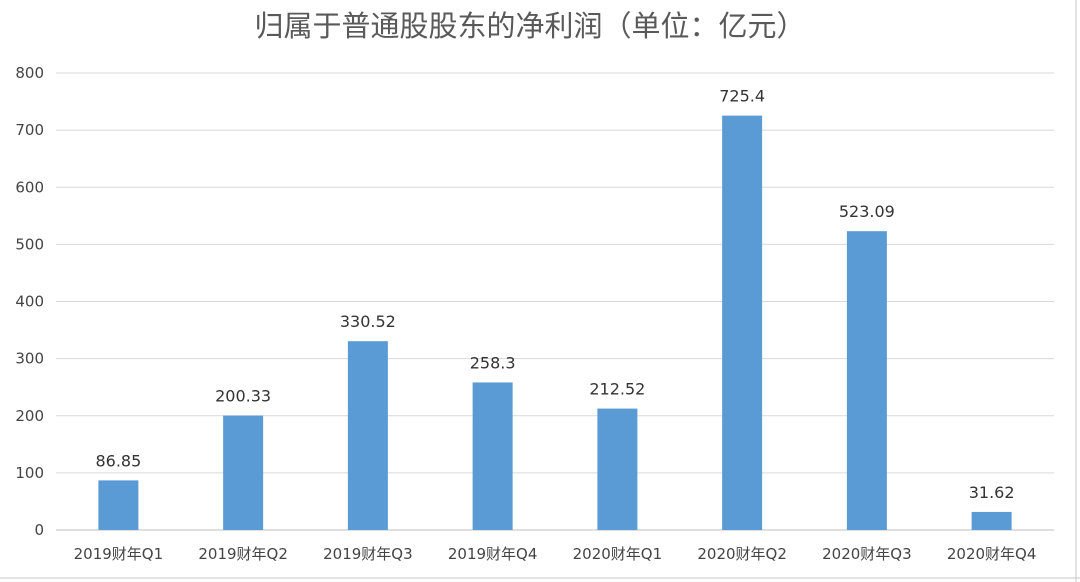  Describe the element at coordinates (742, 96) in the screenshot. I see `data-label: 725.4` at that location.